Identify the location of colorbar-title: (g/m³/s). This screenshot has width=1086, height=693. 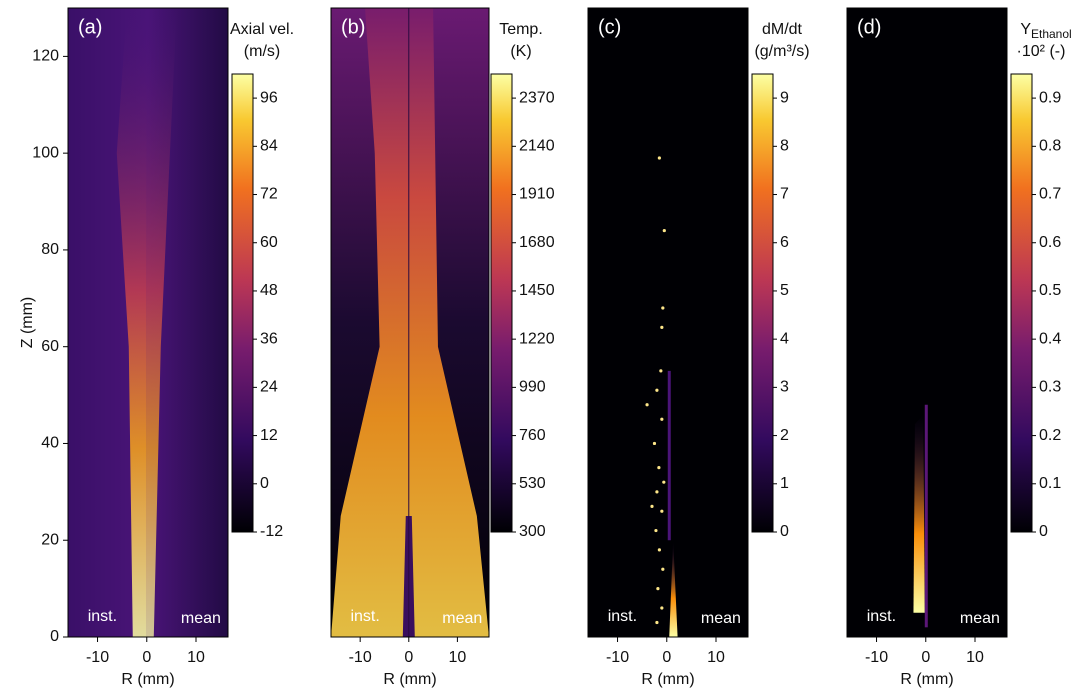
(781, 51).